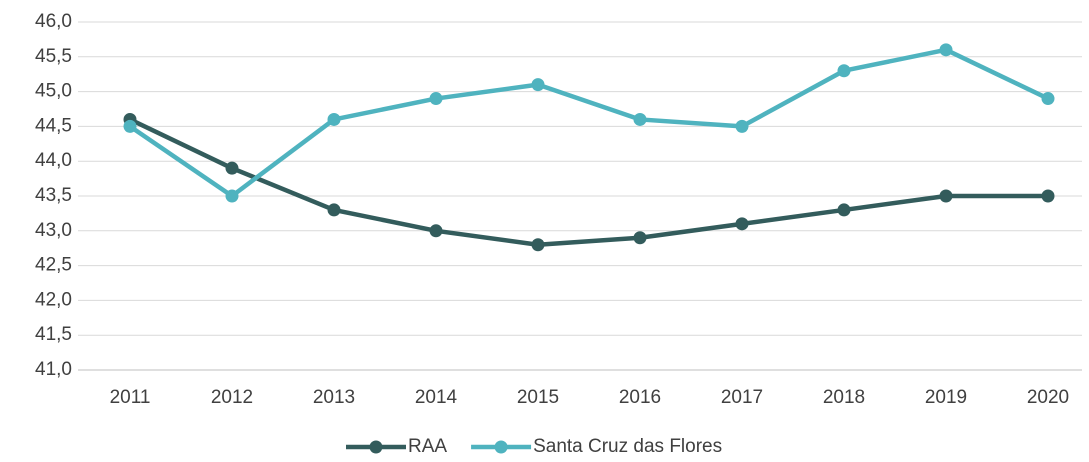  I want to click on y-tick-label: 42,0, so click(53, 299).